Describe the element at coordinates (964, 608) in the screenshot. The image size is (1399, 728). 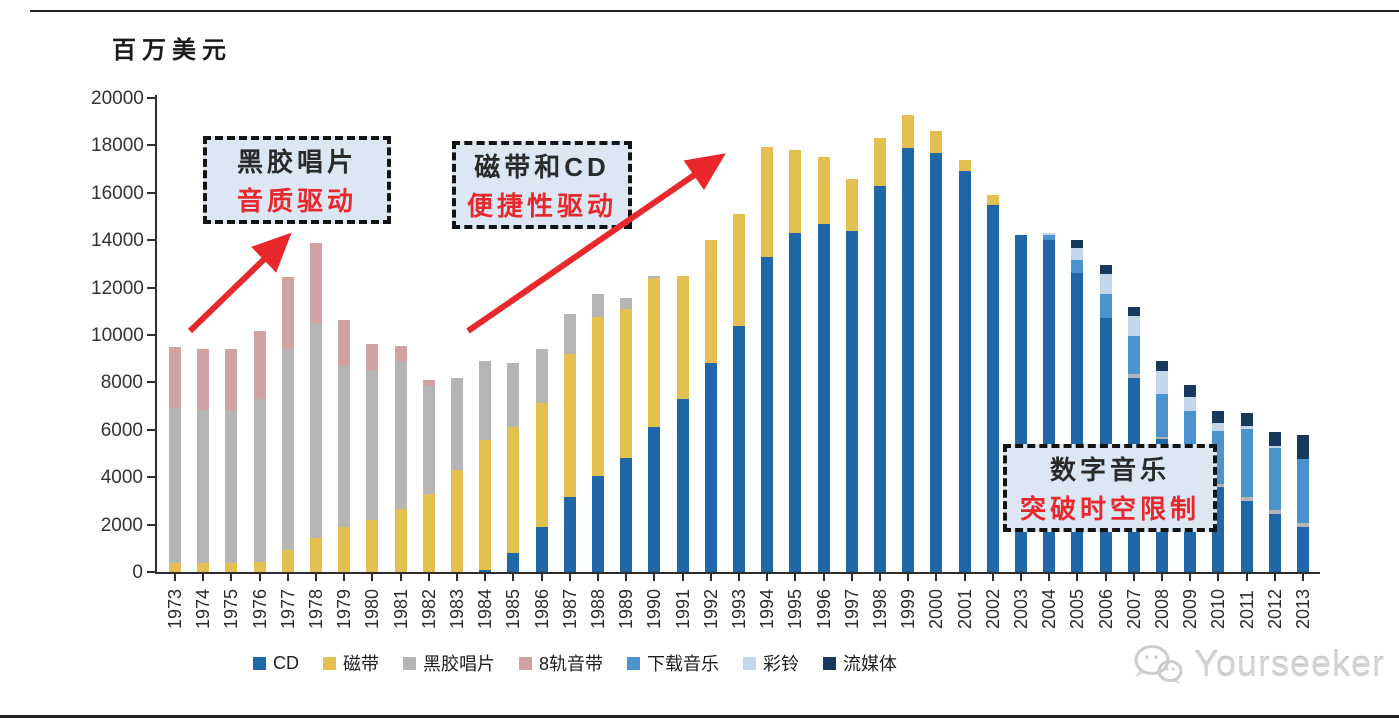
I see `x-axis-year-label: 2001` at that location.